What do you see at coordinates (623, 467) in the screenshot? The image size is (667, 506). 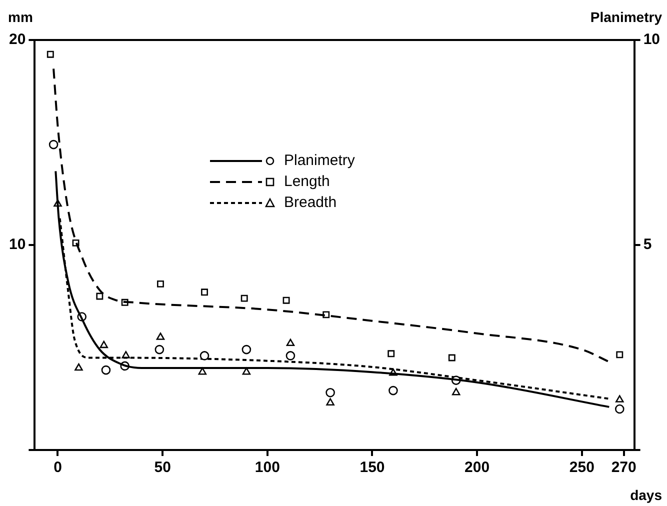 I see `x-tick-label: 270` at bounding box center [623, 467].